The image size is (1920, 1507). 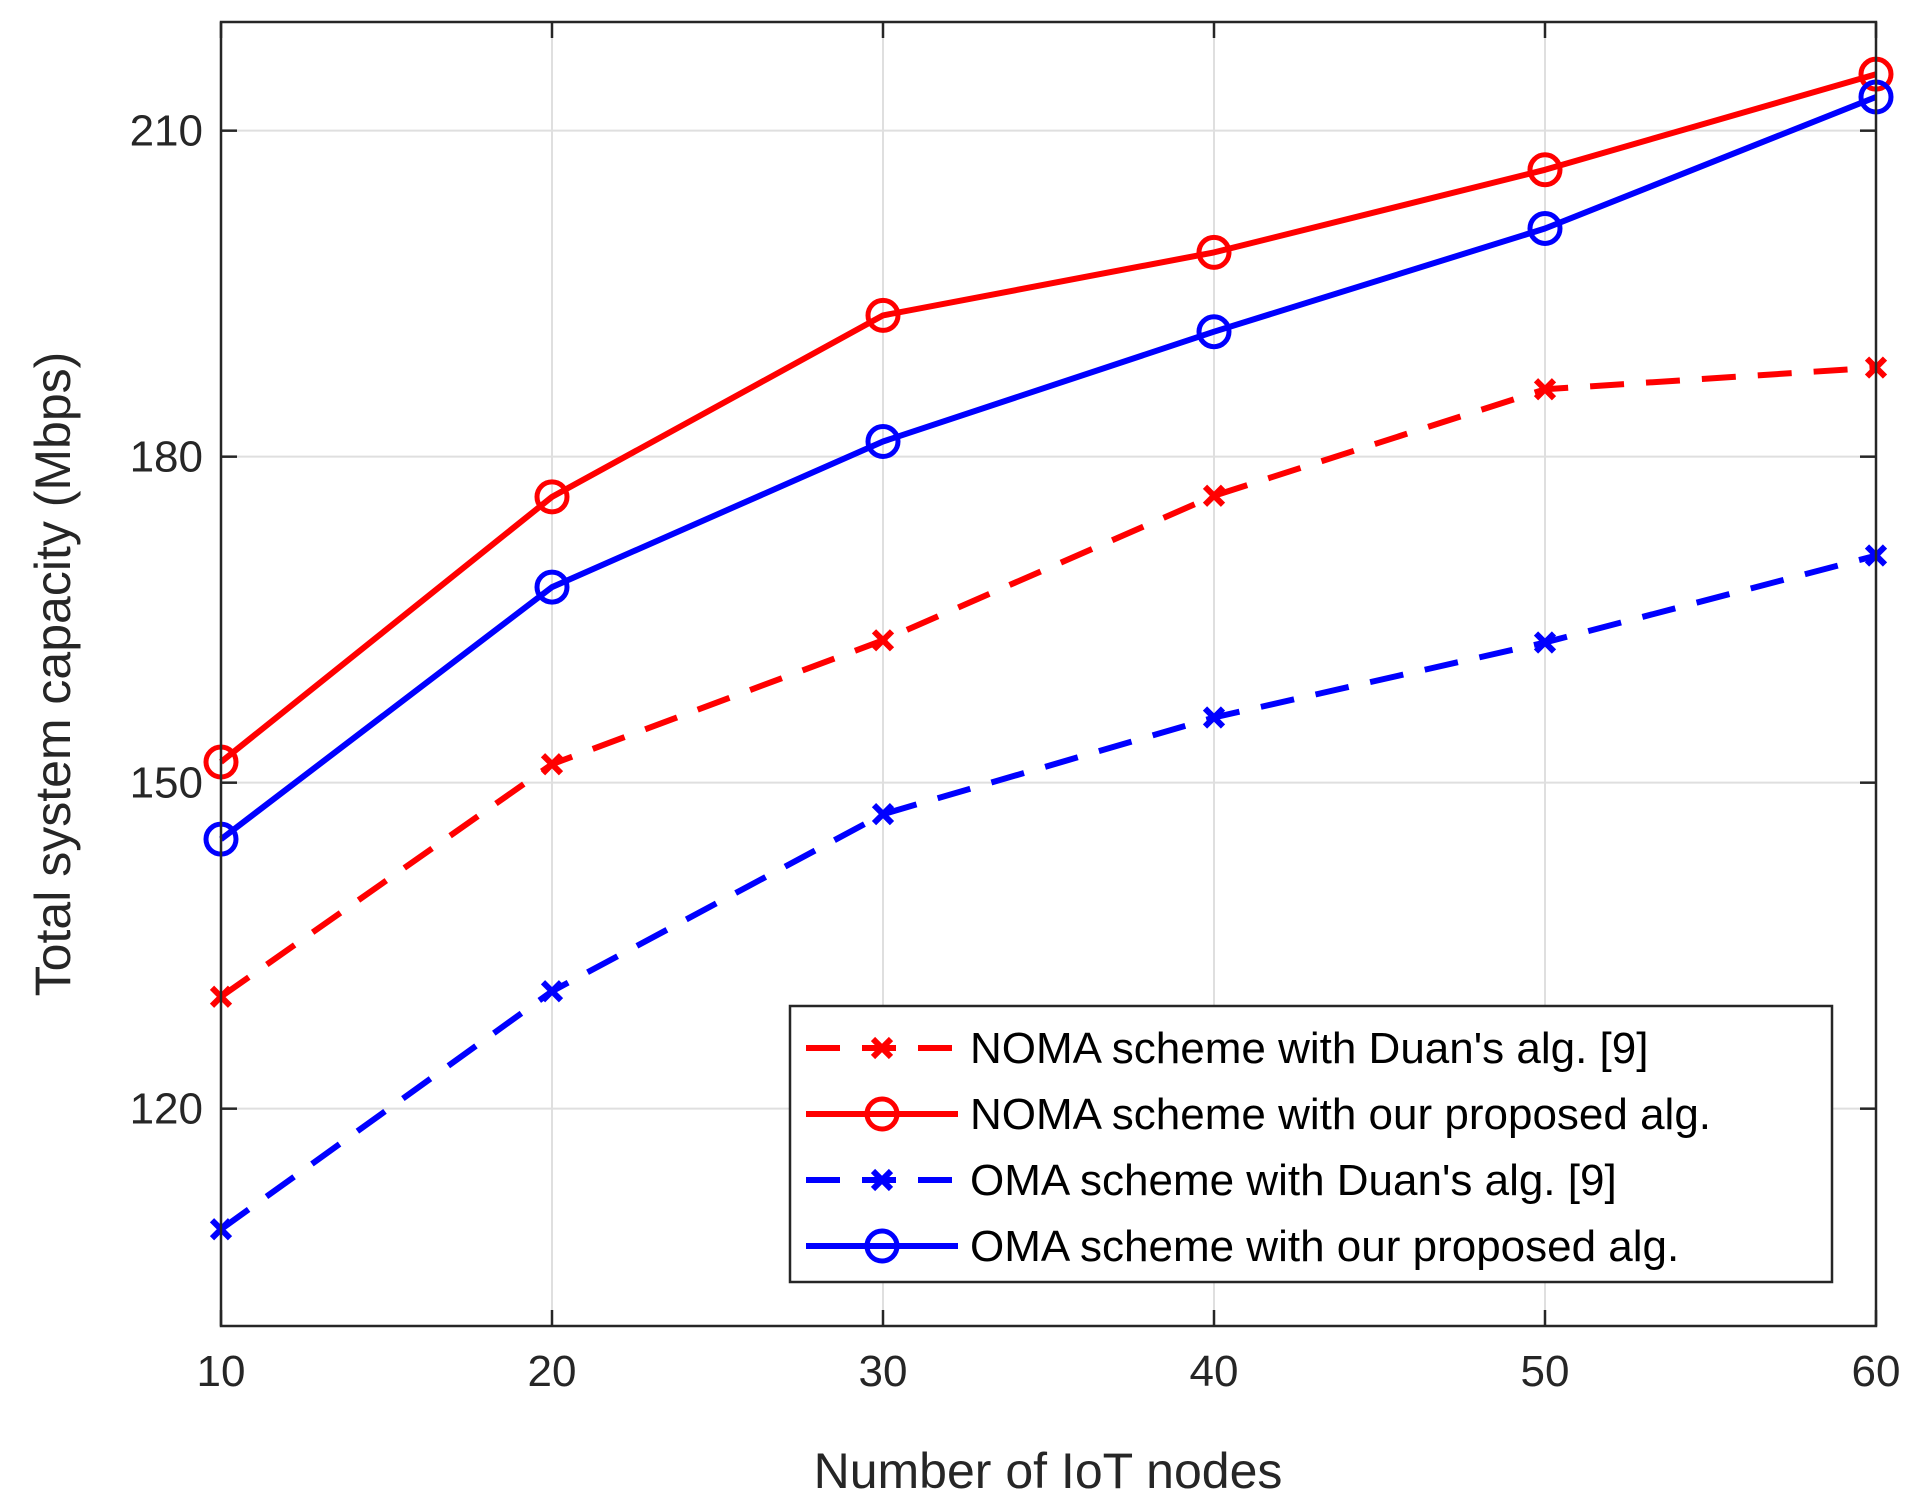 I want to click on legend-entry: NOMA scheme with our proposed alg., so click(x=1258, y=1114).